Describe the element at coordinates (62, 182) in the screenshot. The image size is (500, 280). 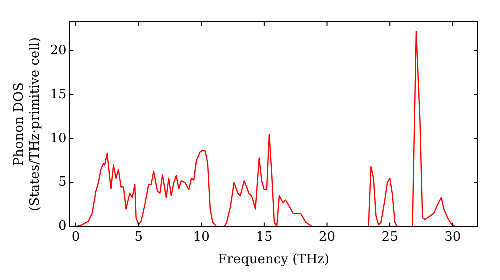
I see `y-tick-label: 5` at that location.